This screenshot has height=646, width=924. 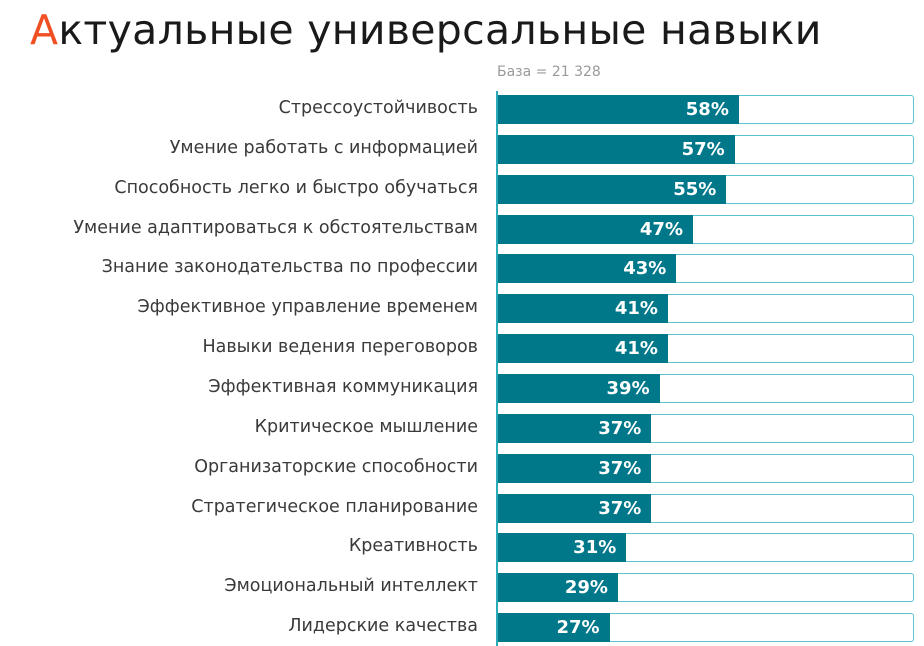 I want to click on axis-line, so click(x=497, y=368).